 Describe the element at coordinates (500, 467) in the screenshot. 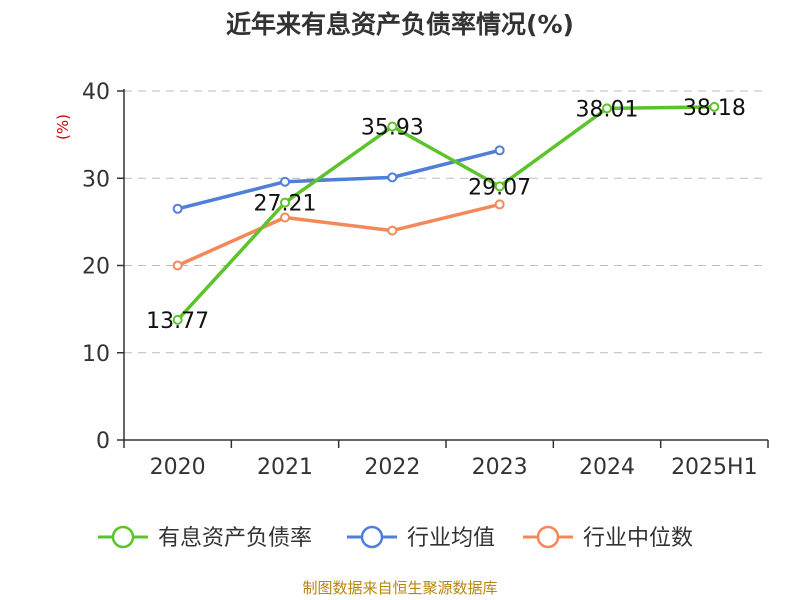

I see `x-tick-label: 2023` at that location.